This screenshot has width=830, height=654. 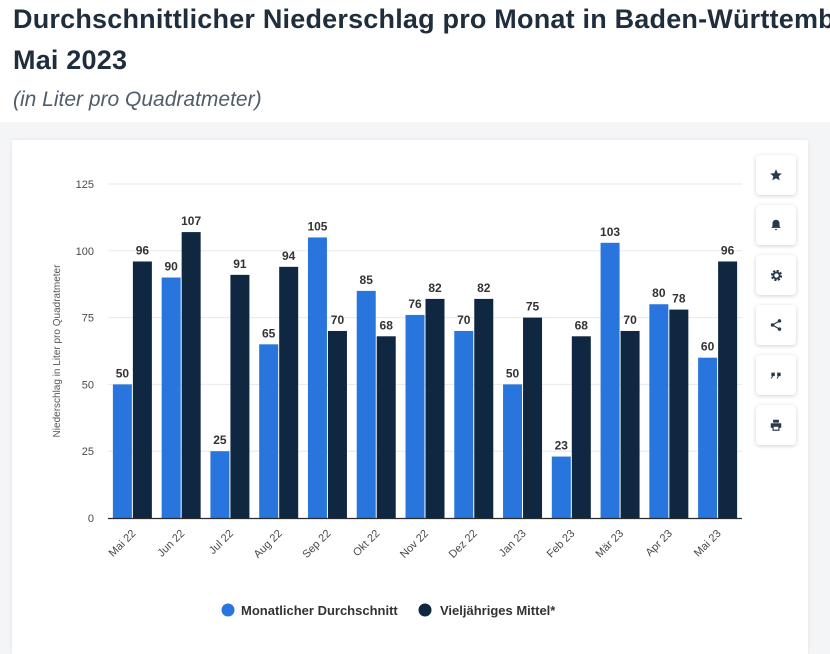 I want to click on y-tick-label: 0, so click(x=91, y=519).